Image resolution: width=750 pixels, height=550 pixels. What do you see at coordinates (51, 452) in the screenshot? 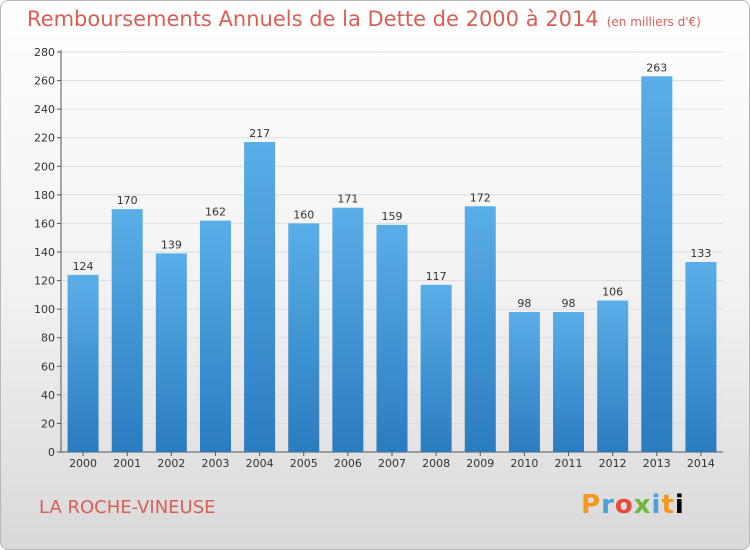
I see `y-tick-label: 0` at bounding box center [51, 452].